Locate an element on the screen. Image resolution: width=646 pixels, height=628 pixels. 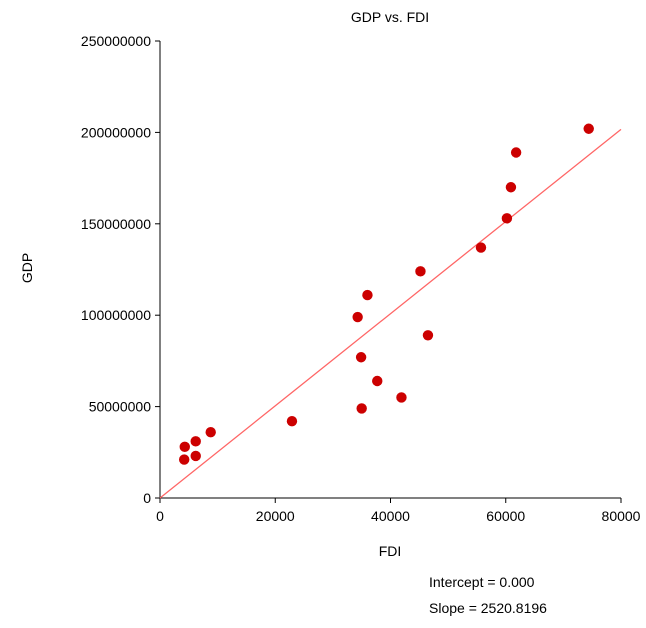
x-axis-label: FDI is located at coordinates (390, 551).